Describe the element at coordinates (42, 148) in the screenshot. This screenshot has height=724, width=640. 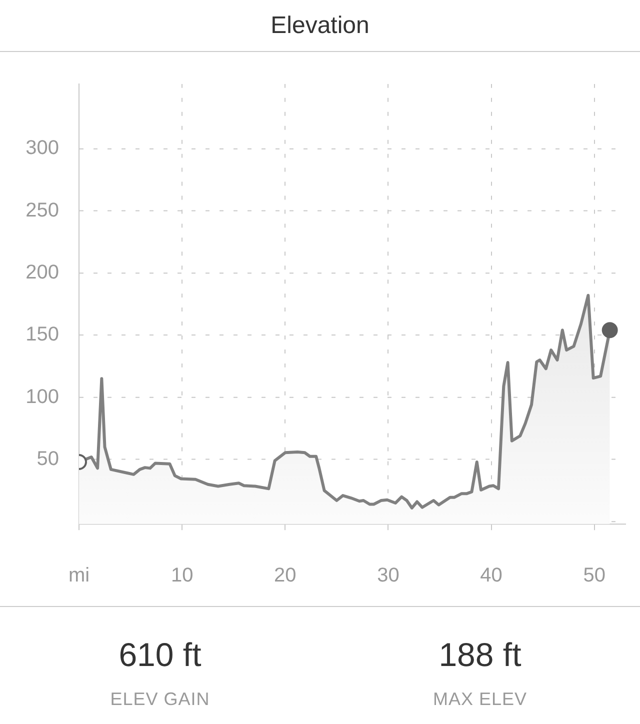
I see `y-tick-label: 300` at that location.